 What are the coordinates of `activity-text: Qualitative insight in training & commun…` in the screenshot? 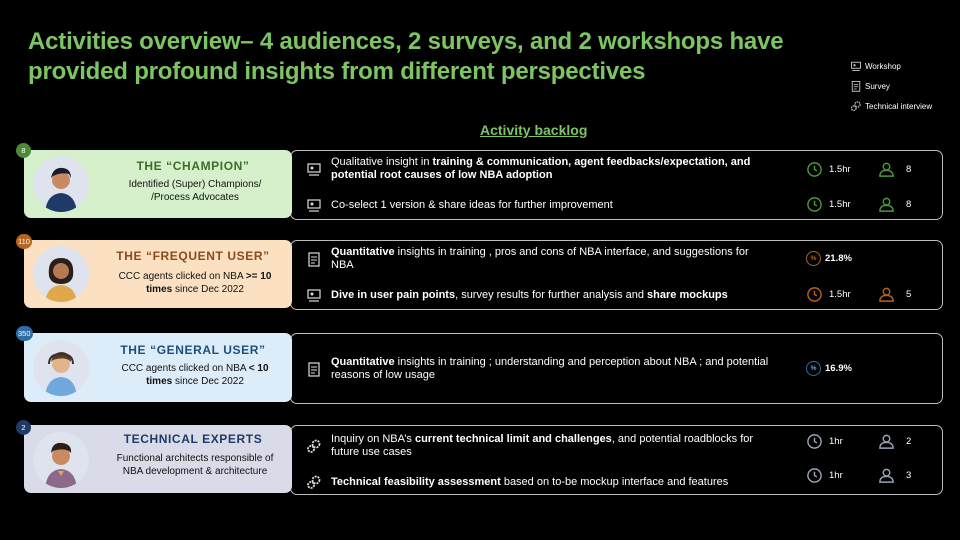 It's located at (551, 169).